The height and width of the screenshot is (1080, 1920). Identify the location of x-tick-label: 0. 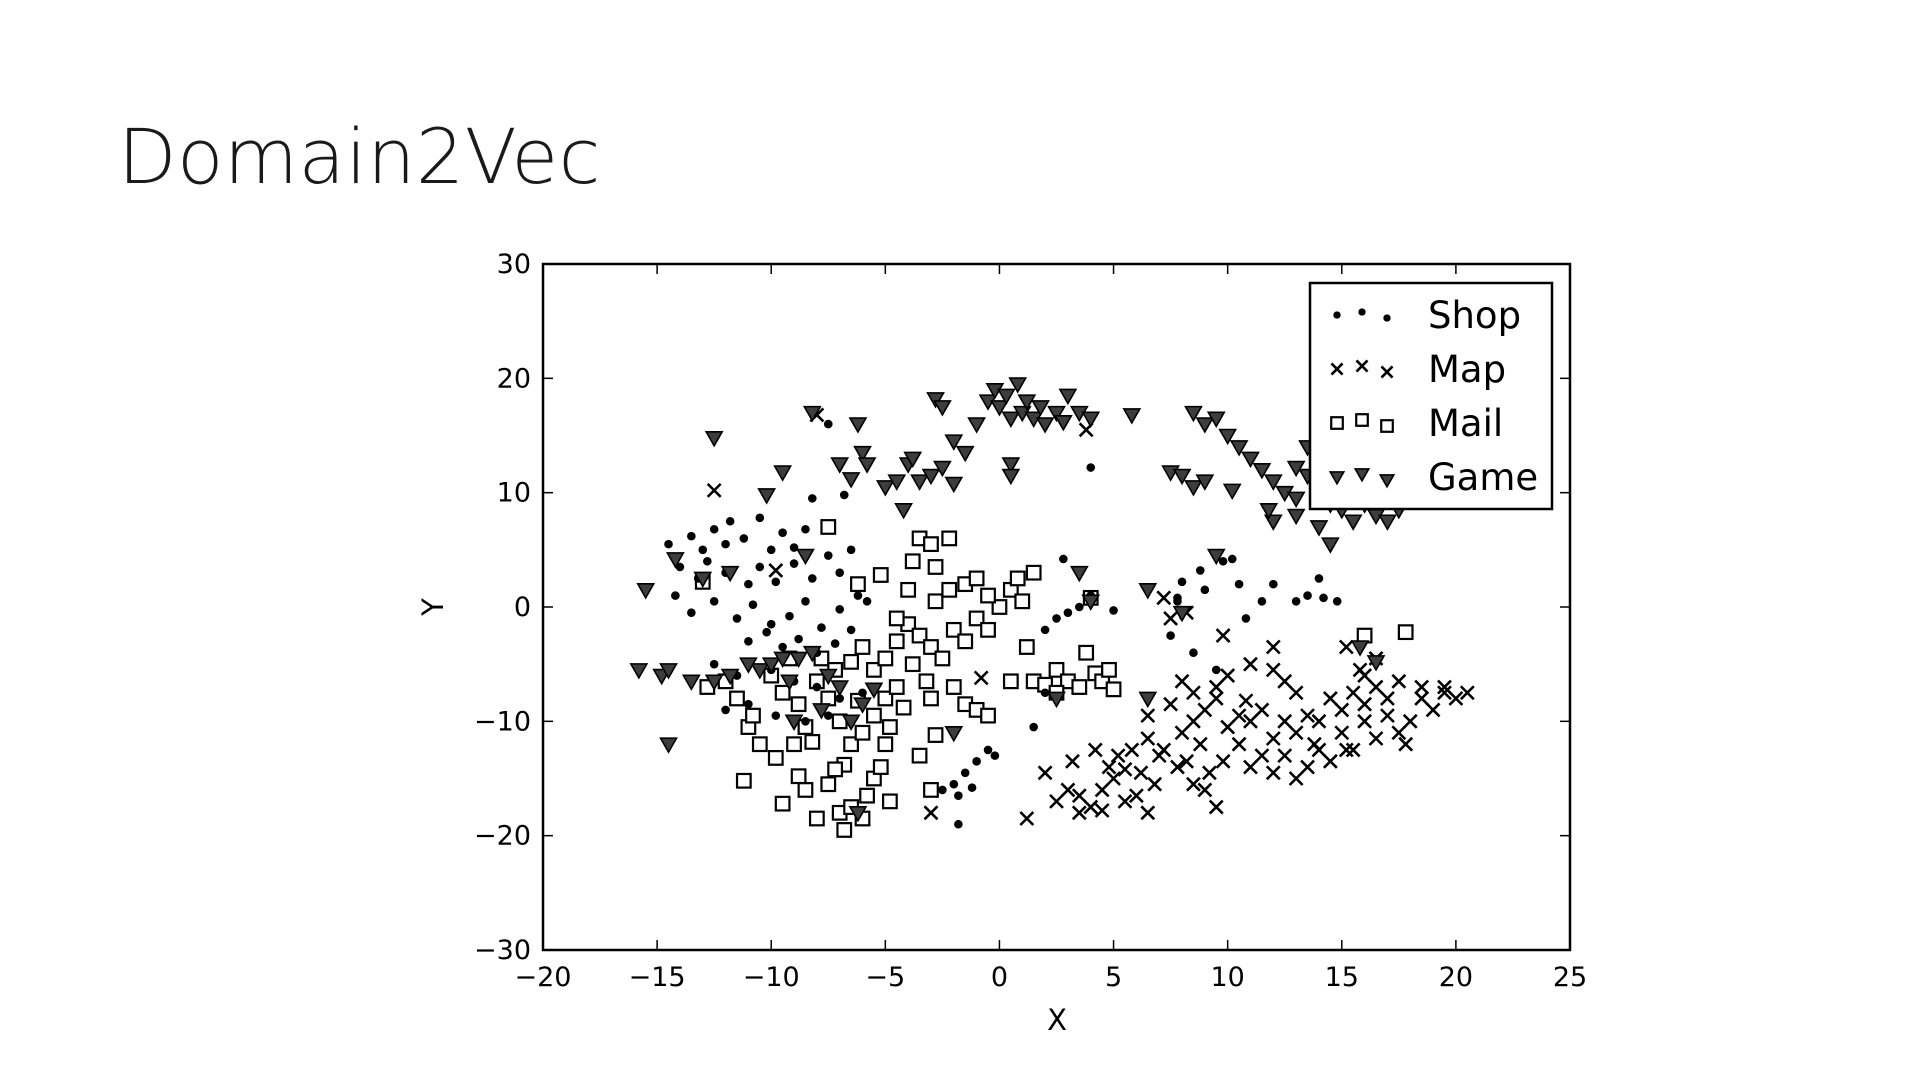
(999, 977).